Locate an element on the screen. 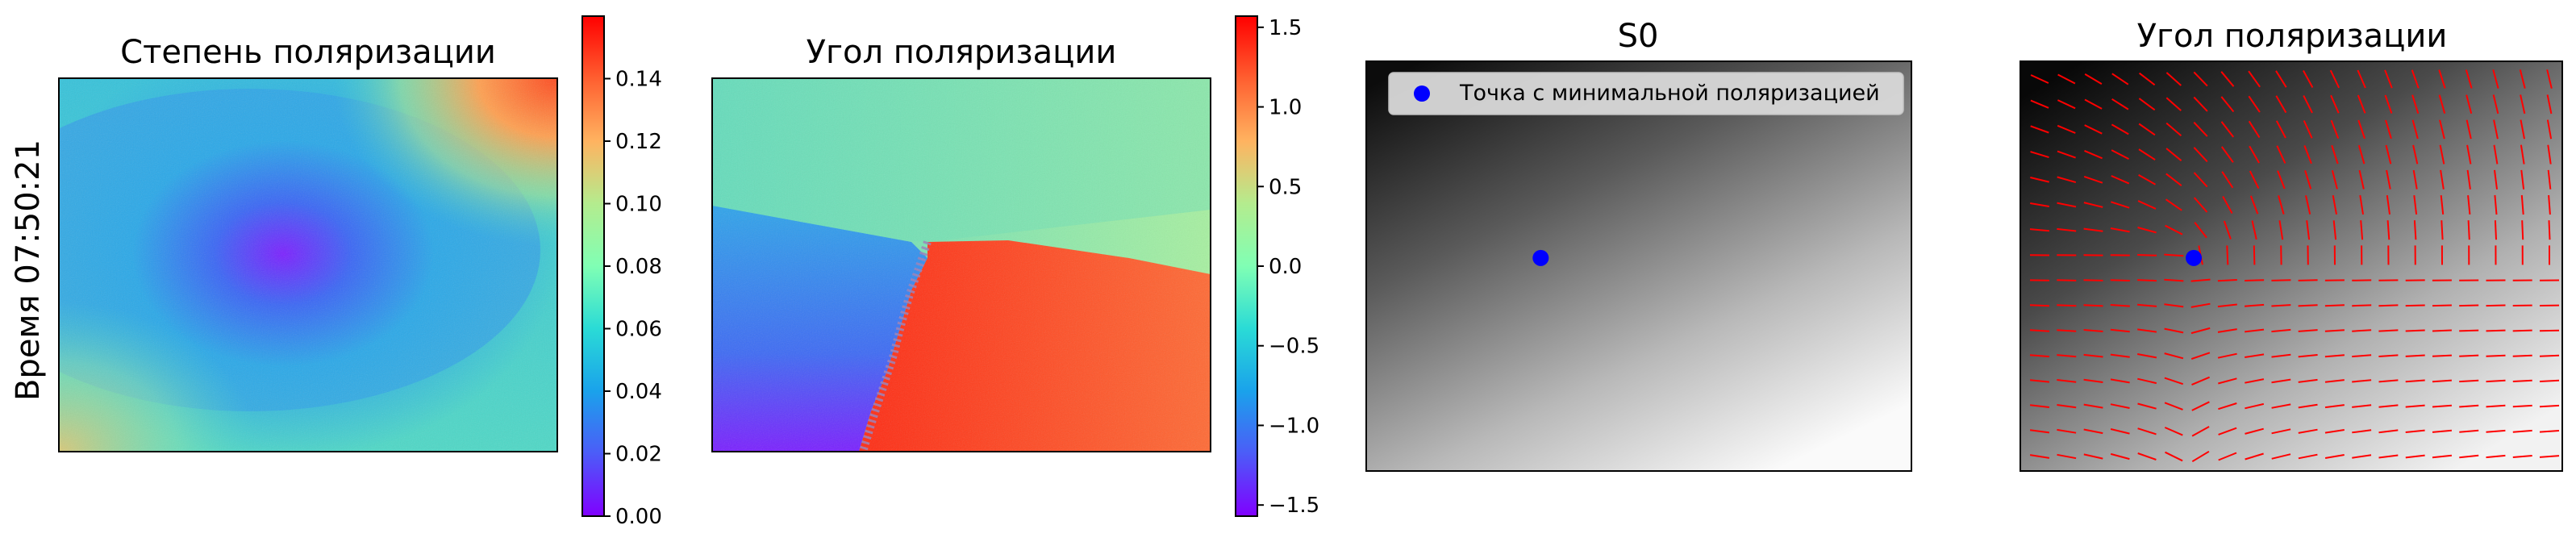 The width and height of the screenshot is (2576, 546). colorbar1-tick-label: 0.12 is located at coordinates (638, 142).